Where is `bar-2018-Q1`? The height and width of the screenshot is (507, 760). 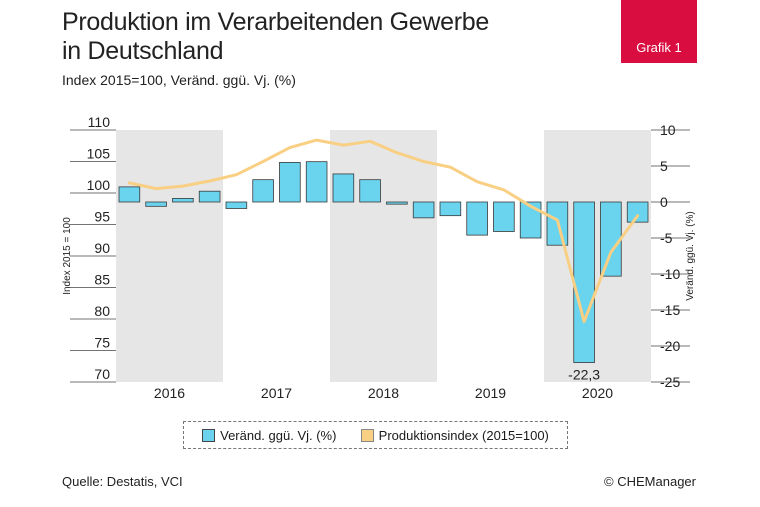 bar-2018-Q1 is located at coordinates (343, 188).